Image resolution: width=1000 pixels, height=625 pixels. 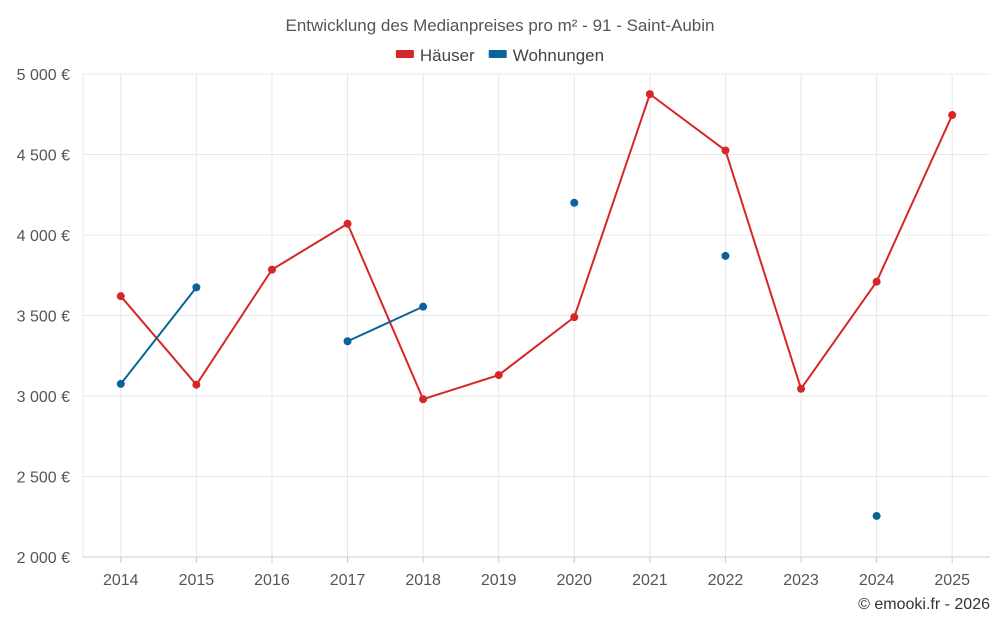 What do you see at coordinates (650, 580) in the screenshot?
I see `x-tick-label: 2021` at bounding box center [650, 580].